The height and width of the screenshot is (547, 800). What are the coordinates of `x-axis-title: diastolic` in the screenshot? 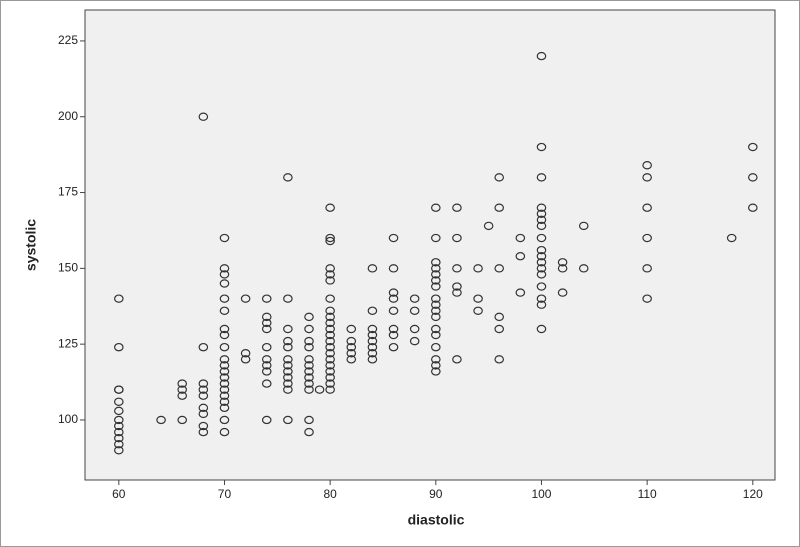 It's located at (436, 520).